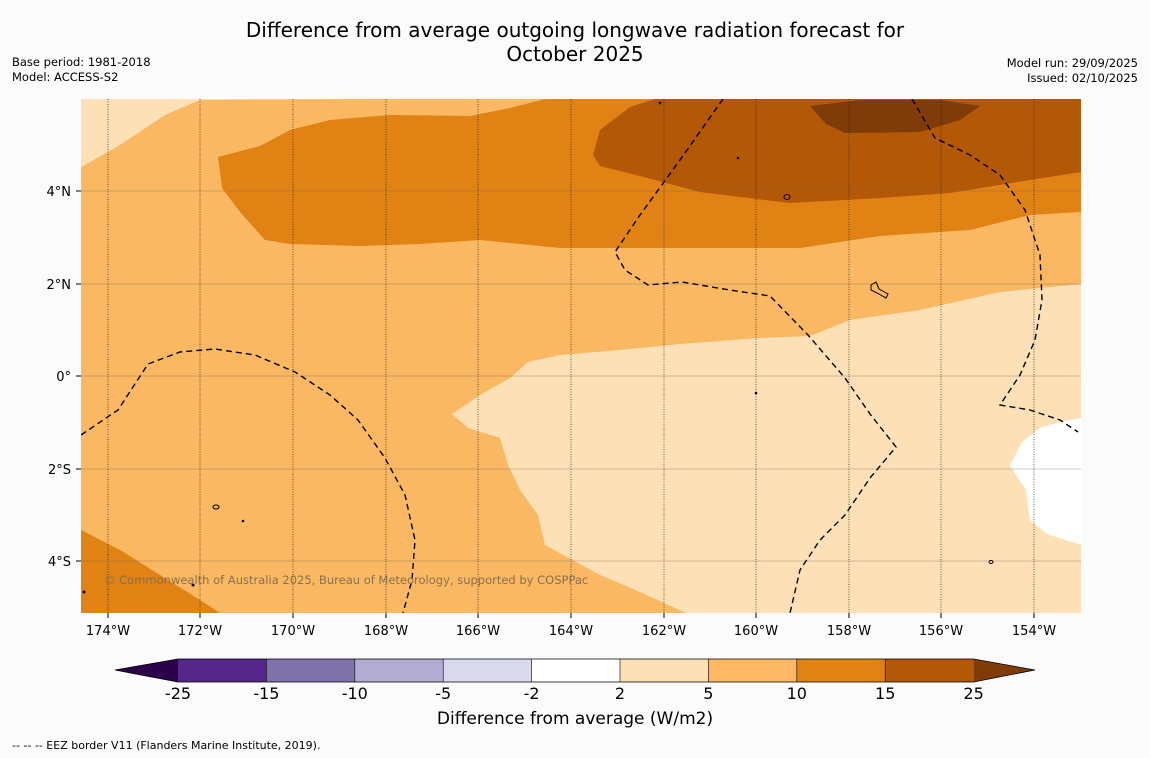  I want to click on colorbar-dividers, so click(576, 670).